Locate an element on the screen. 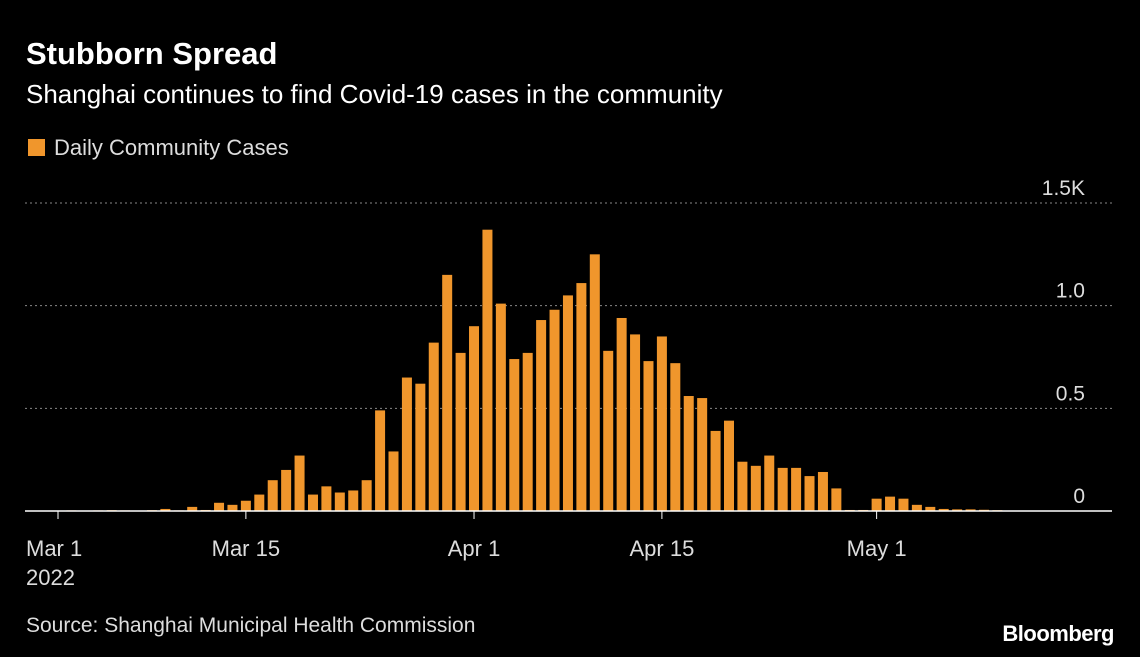 This screenshot has width=1140, height=657. x-tick-label: Mar 1 is located at coordinates (54, 548).